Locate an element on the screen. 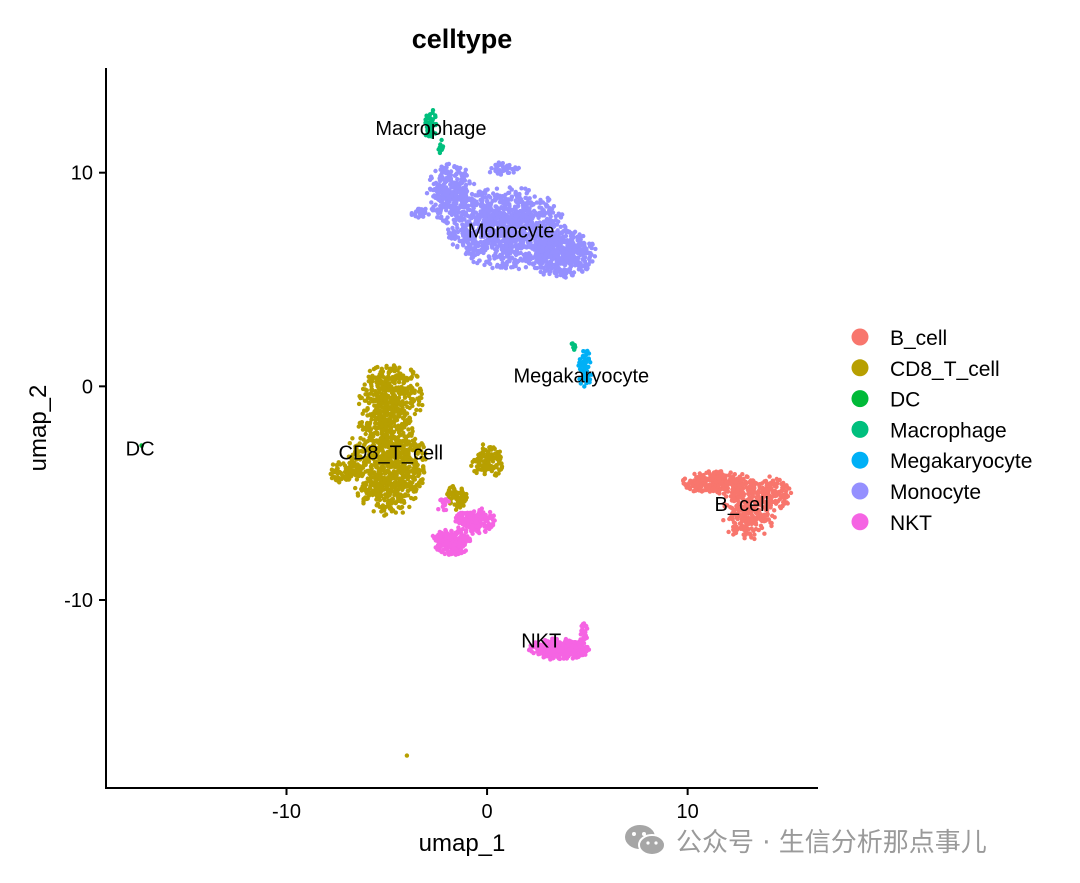 This screenshot has width=1080, height=883. series-B_cell is located at coordinates (737, 505).